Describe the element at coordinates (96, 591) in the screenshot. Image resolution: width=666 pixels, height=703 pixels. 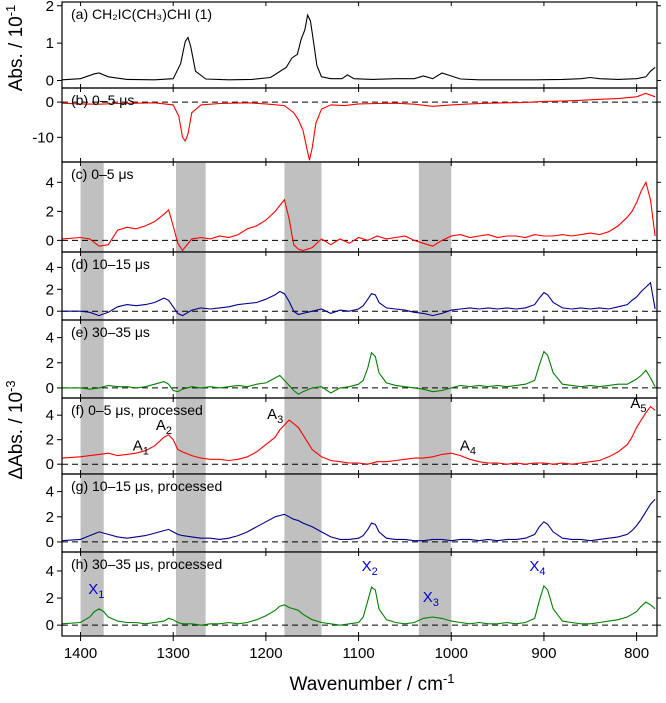
I see `peak-annotation: X1` at that location.